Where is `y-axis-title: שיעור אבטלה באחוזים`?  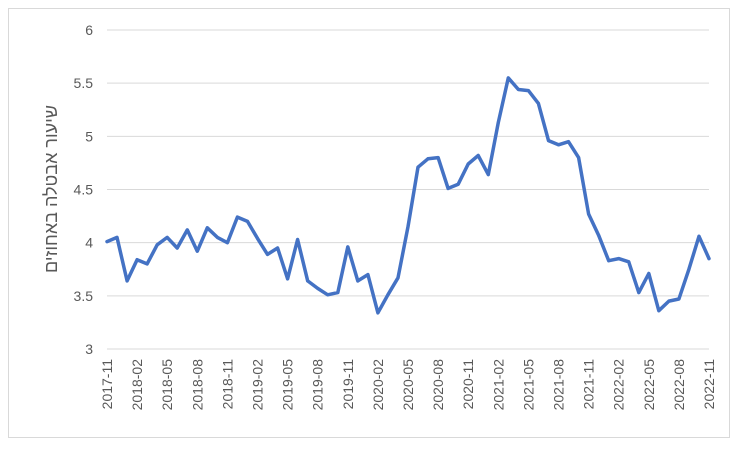
y-axis-title: שיעור אבטלה באחוזים is located at coordinates (51, 189).